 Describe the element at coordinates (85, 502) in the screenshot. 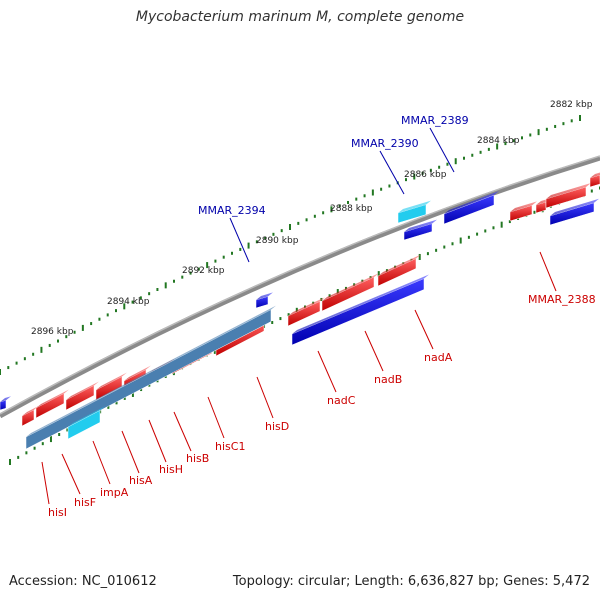

I see `gene-label-forward: hisF` at that location.